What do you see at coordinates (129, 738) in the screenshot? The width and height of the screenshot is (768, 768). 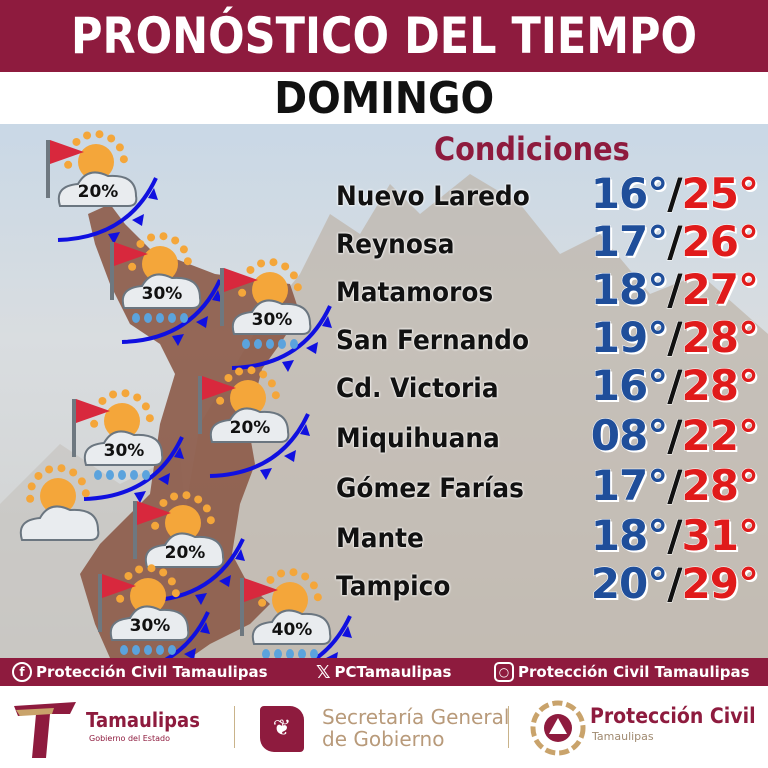 I see `tamaulipas-logo-sub: Gobierno del Estado` at bounding box center [129, 738].